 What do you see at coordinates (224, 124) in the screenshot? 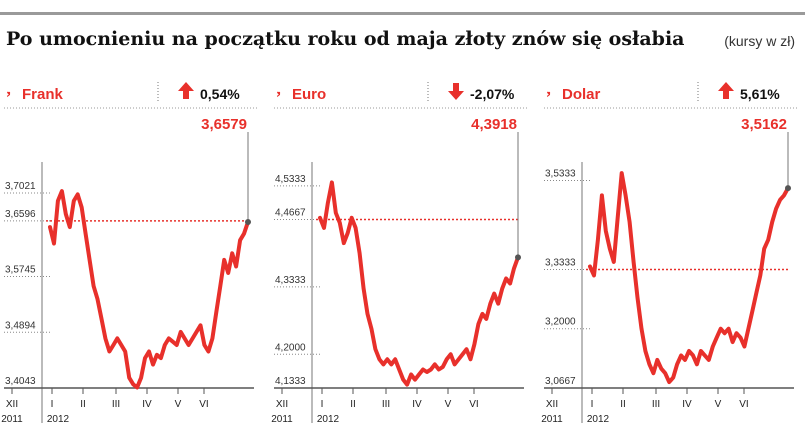
I see `last-value-label: 3,6579` at bounding box center [224, 124].